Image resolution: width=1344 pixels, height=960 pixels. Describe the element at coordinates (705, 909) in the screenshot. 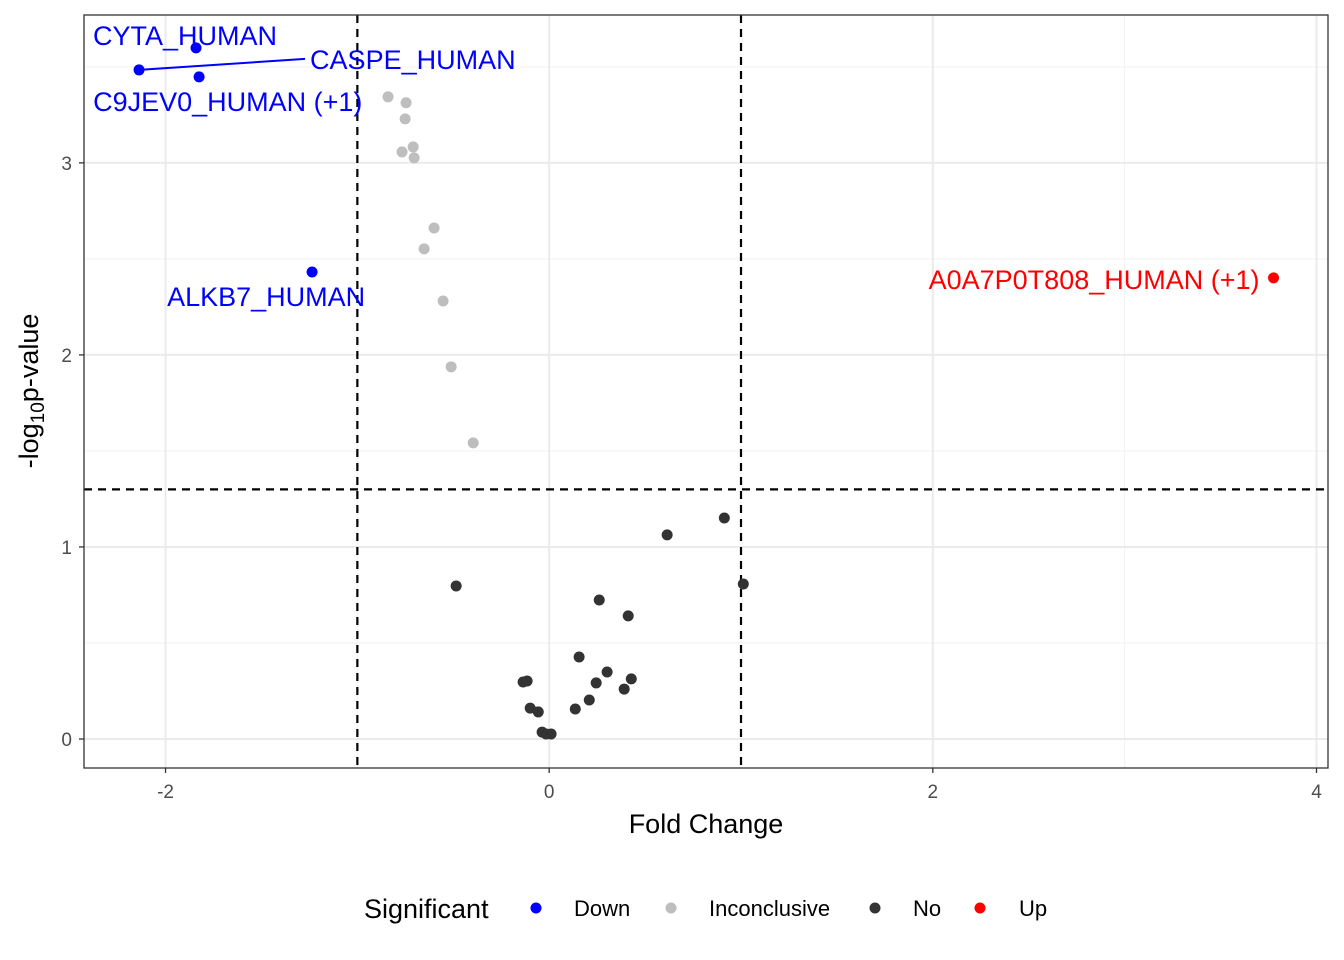

I see `legend: Significant Down Inconclusive No Up` at that location.